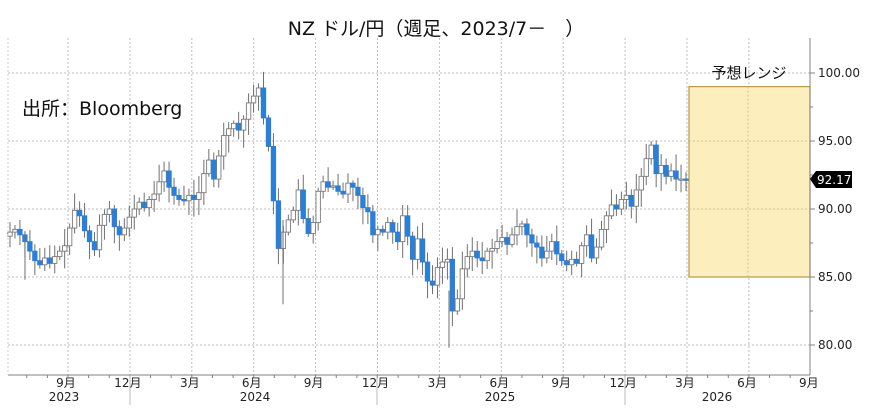  What do you see at coordinates (834, 180) in the screenshot?
I see `last-price-value: 92.17` at bounding box center [834, 180].